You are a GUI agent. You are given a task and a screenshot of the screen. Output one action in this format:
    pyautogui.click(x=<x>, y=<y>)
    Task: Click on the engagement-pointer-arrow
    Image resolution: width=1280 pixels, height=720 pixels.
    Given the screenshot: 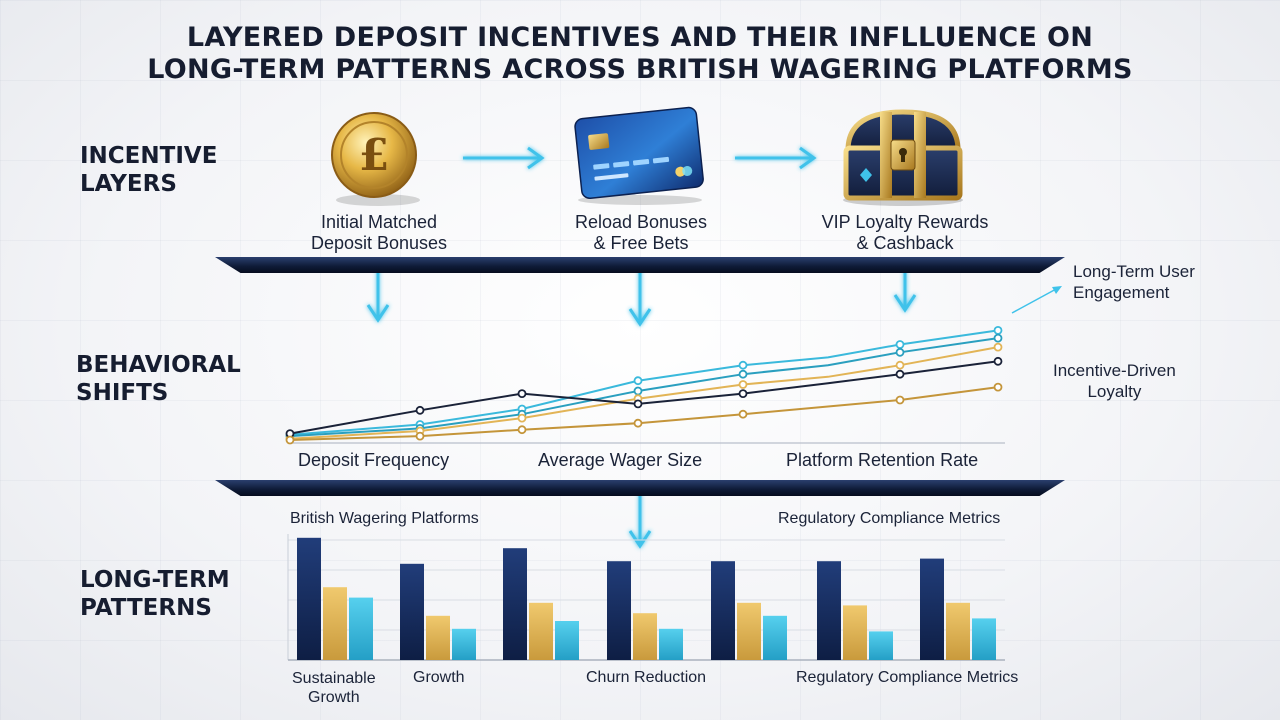 What is the action you would take?
    pyautogui.click(x=1036, y=300)
    